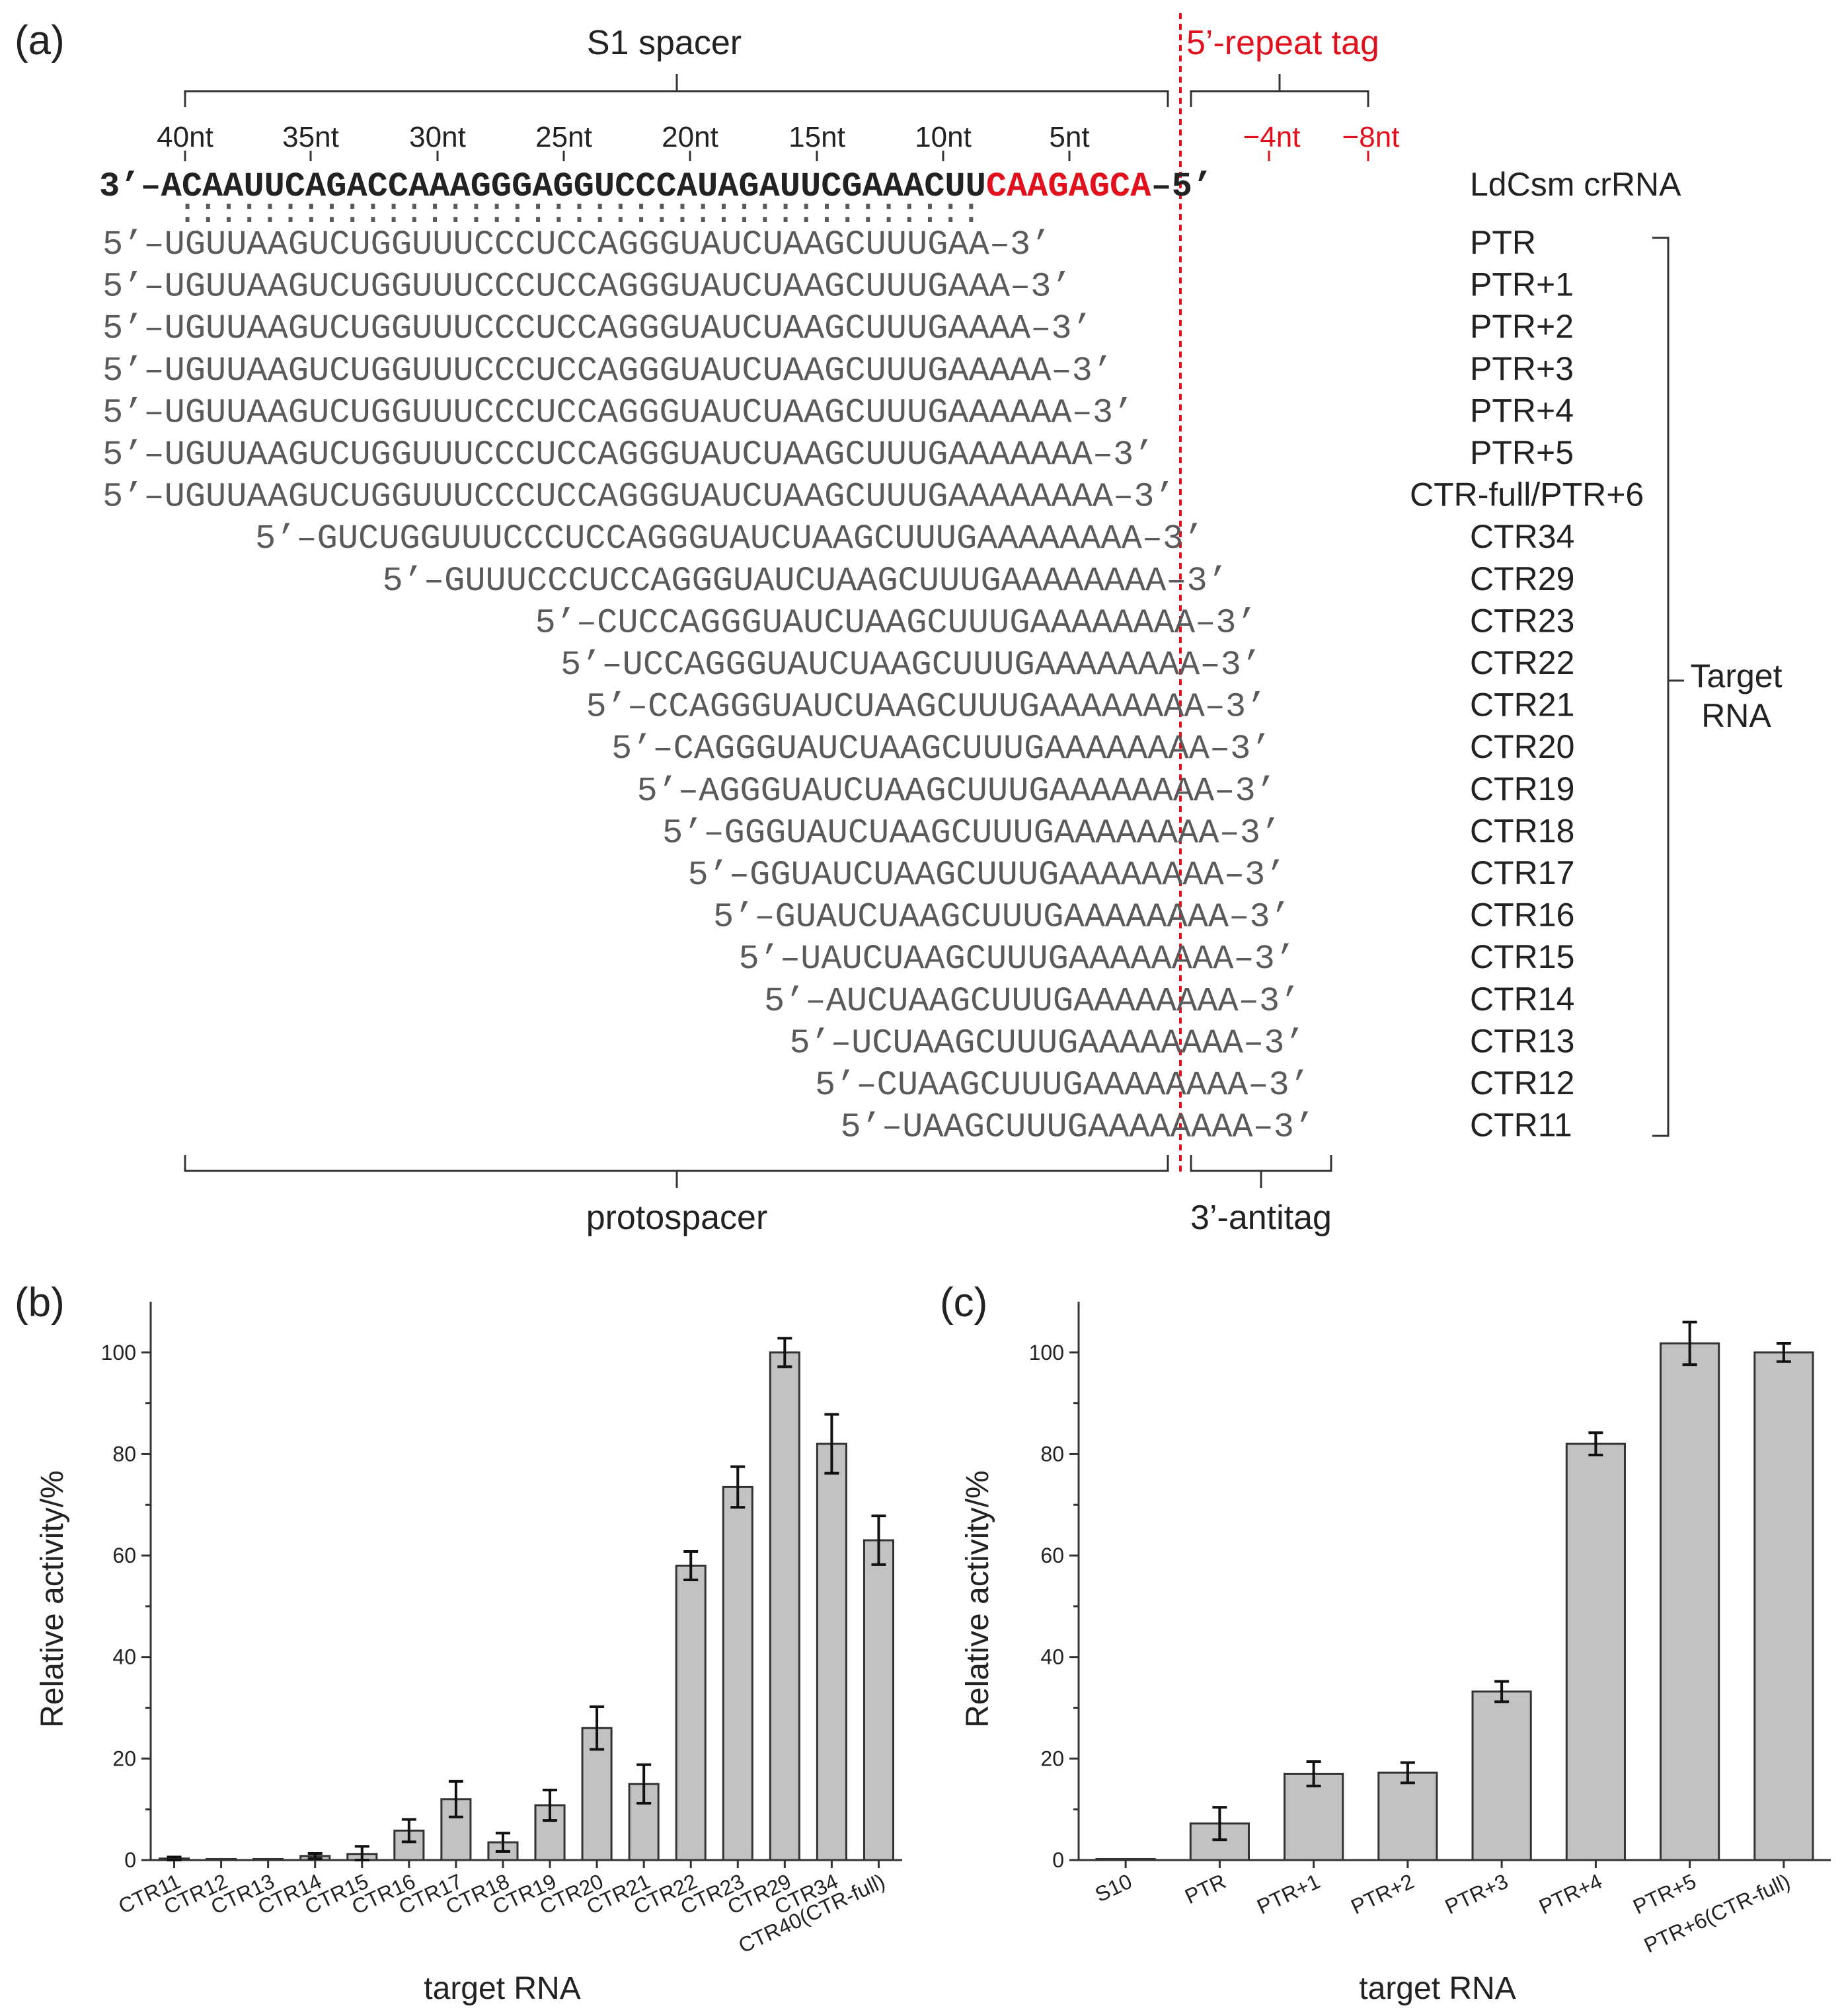 Image resolution: width=1844 pixels, height=2016 pixels. I want to click on target-name: PTR+3, so click(1522, 368).